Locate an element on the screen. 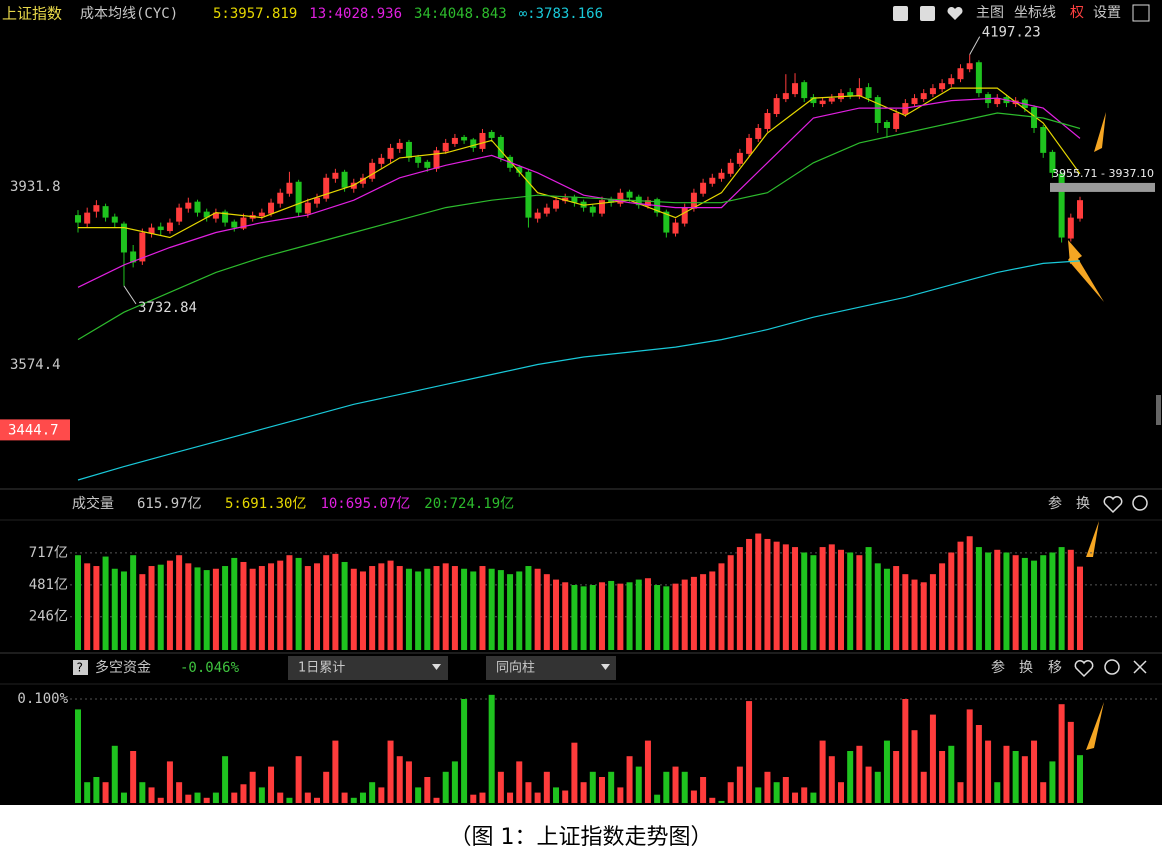 Image resolution: width=1162 pixels, height=864 pixels. chart-subtitle: 成本均线(CYC) is located at coordinates (129, 14).